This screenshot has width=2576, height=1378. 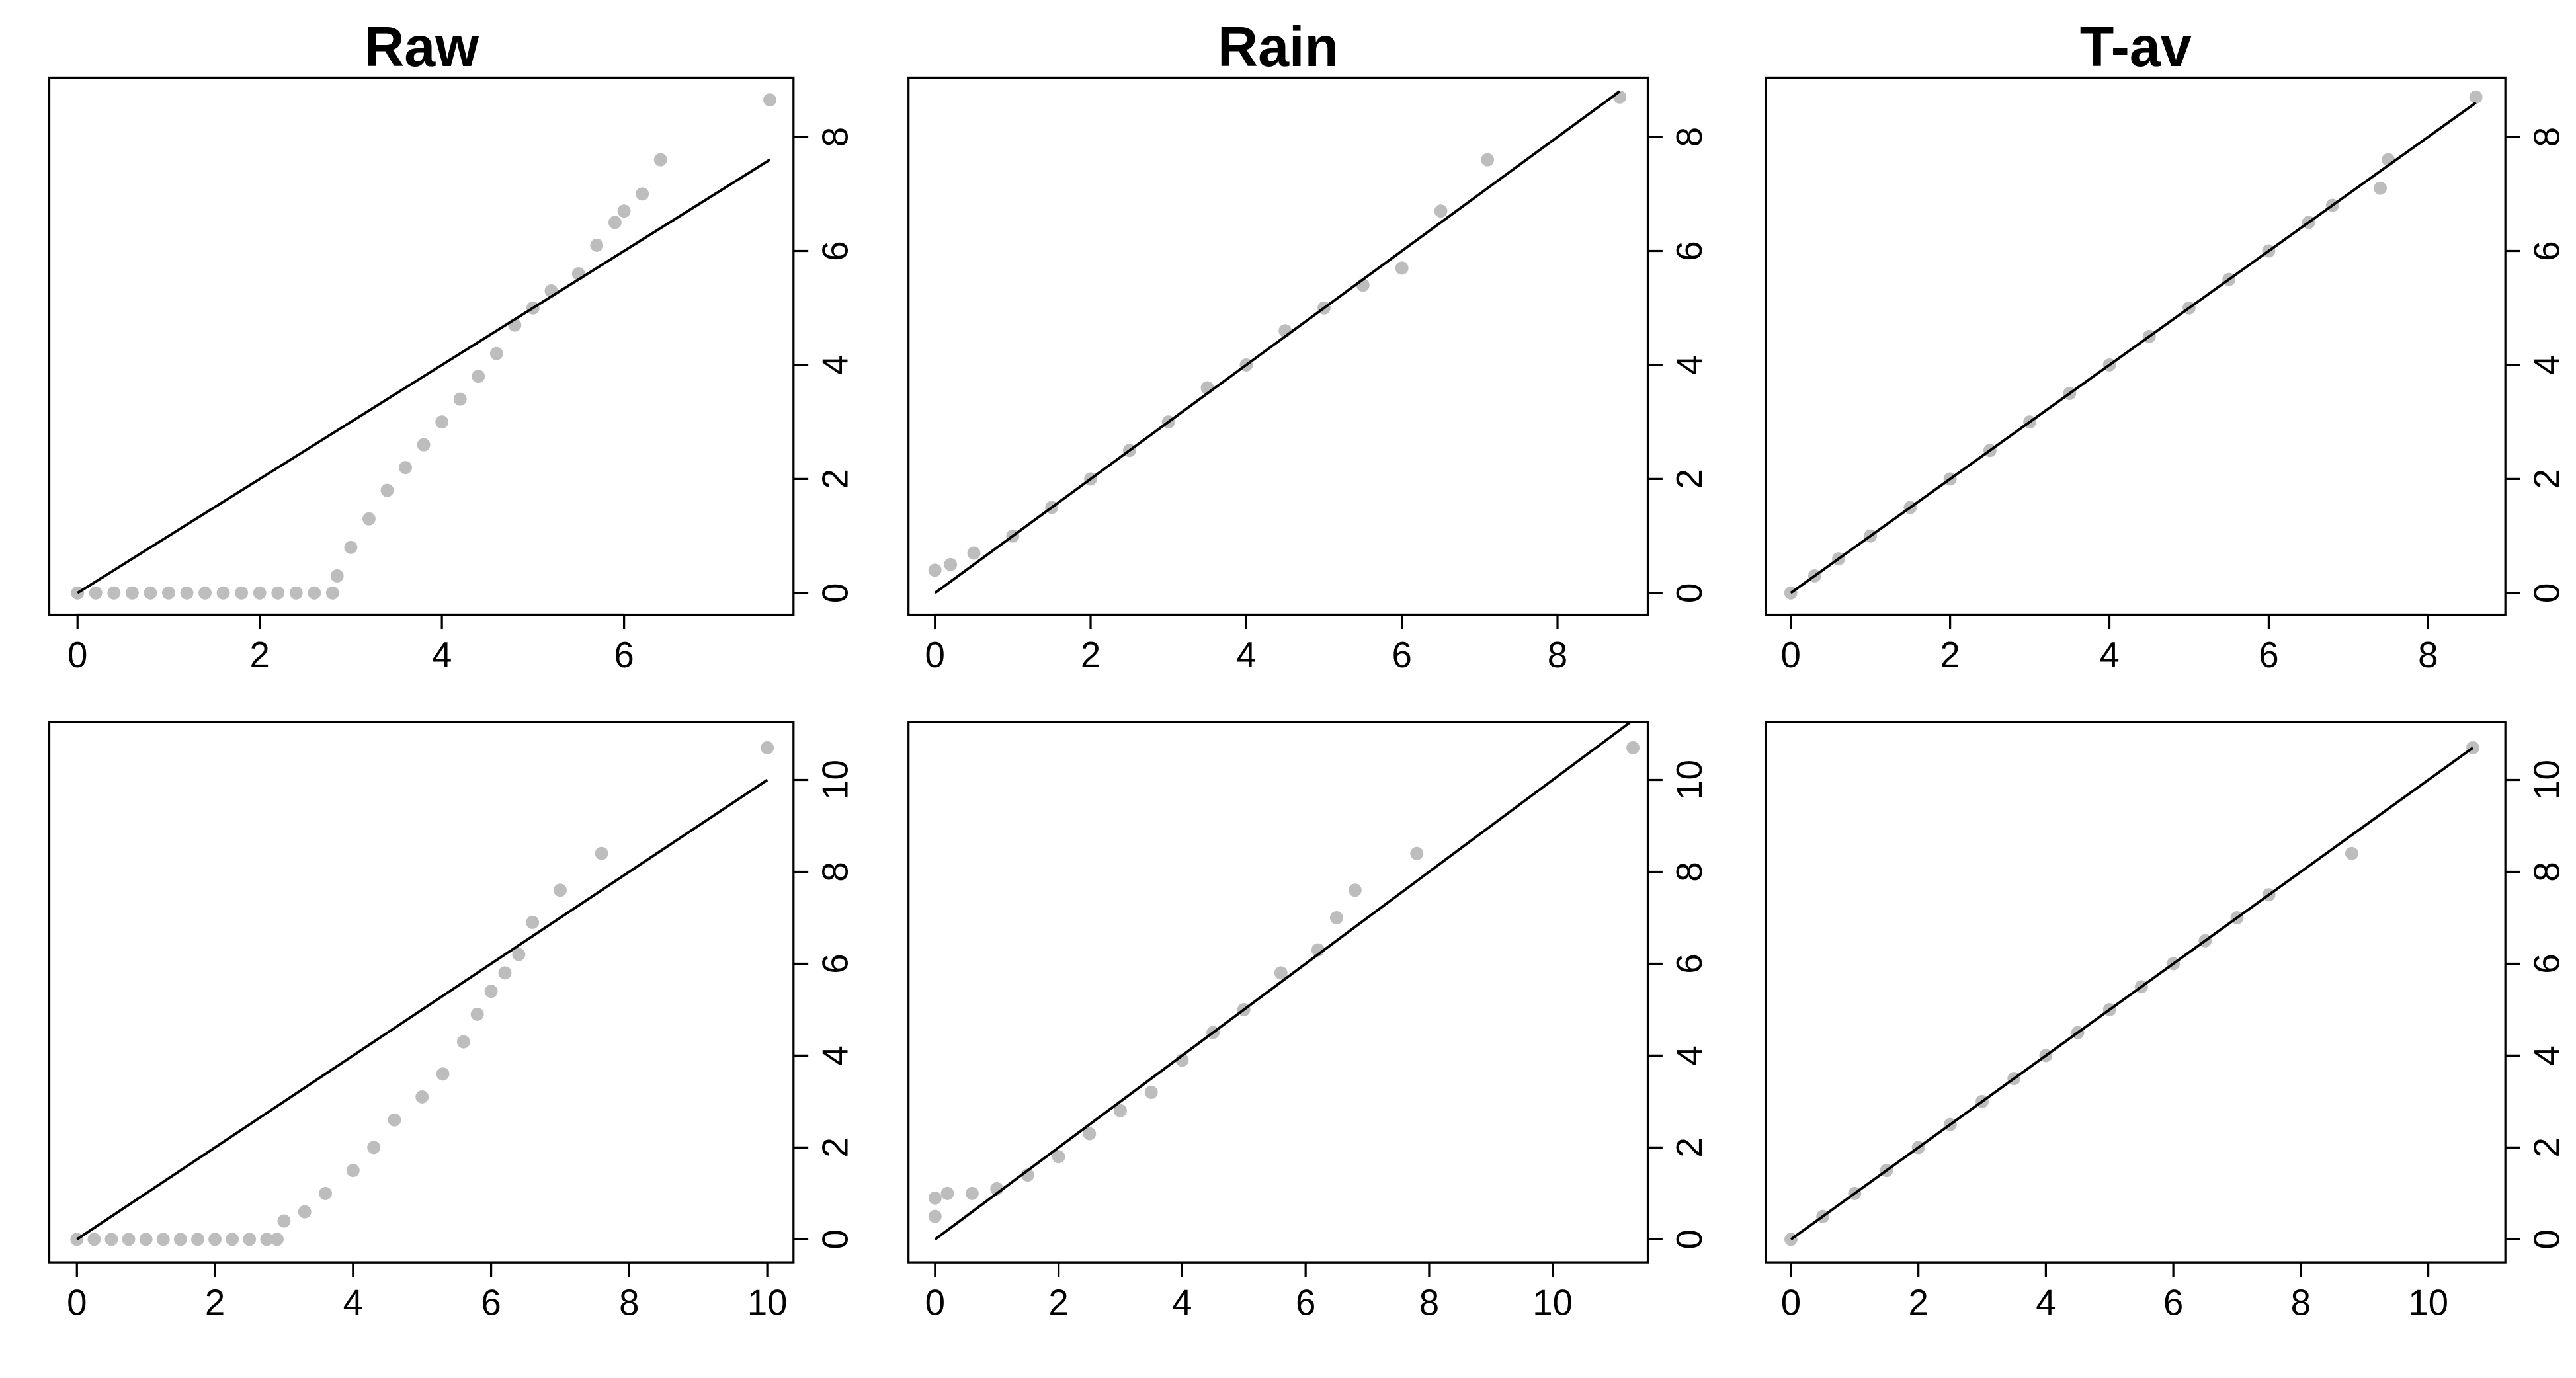 I want to click on panel-title: Rain, so click(x=1278, y=47).